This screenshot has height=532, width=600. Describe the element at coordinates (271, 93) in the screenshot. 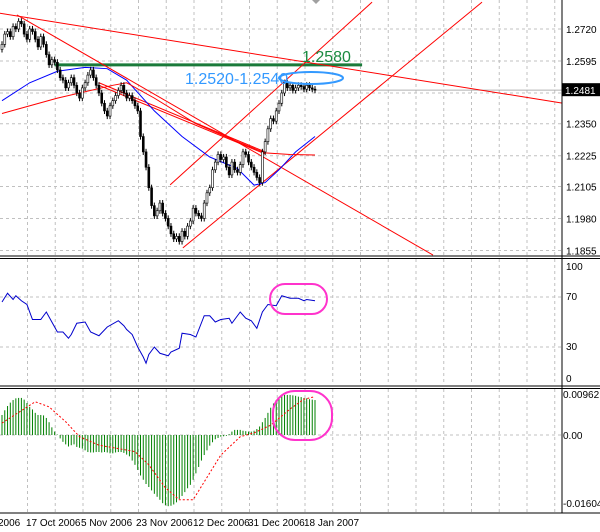

I see `trend-line` at that location.